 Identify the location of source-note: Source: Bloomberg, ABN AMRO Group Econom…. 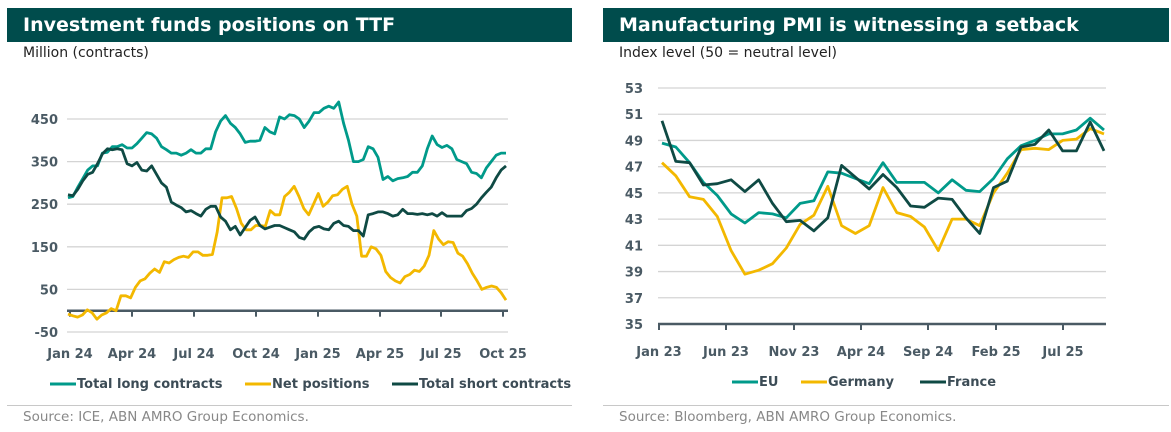
(788, 417).